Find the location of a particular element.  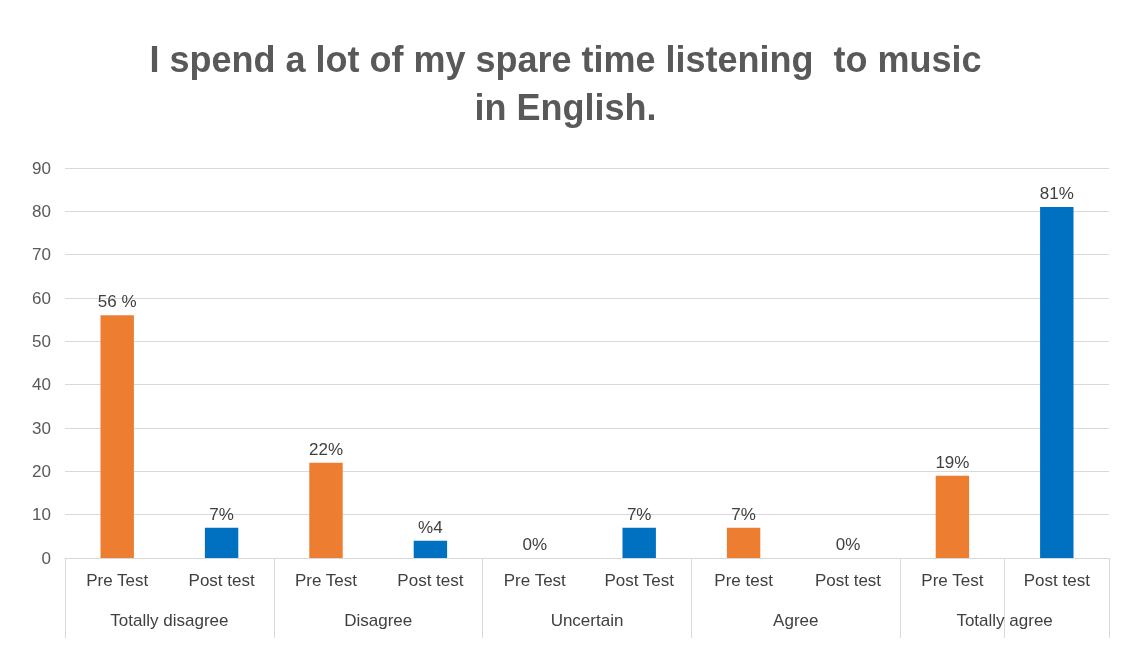

text: Totally agree is located at coordinates (1004, 620).